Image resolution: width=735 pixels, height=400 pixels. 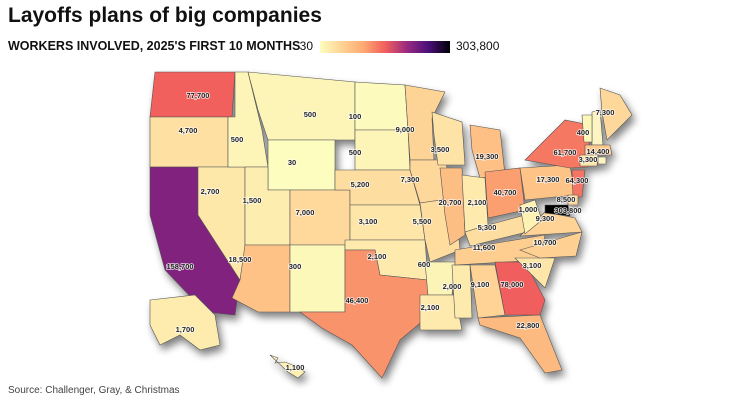 I want to click on state-value-label: 400, so click(x=583, y=132).